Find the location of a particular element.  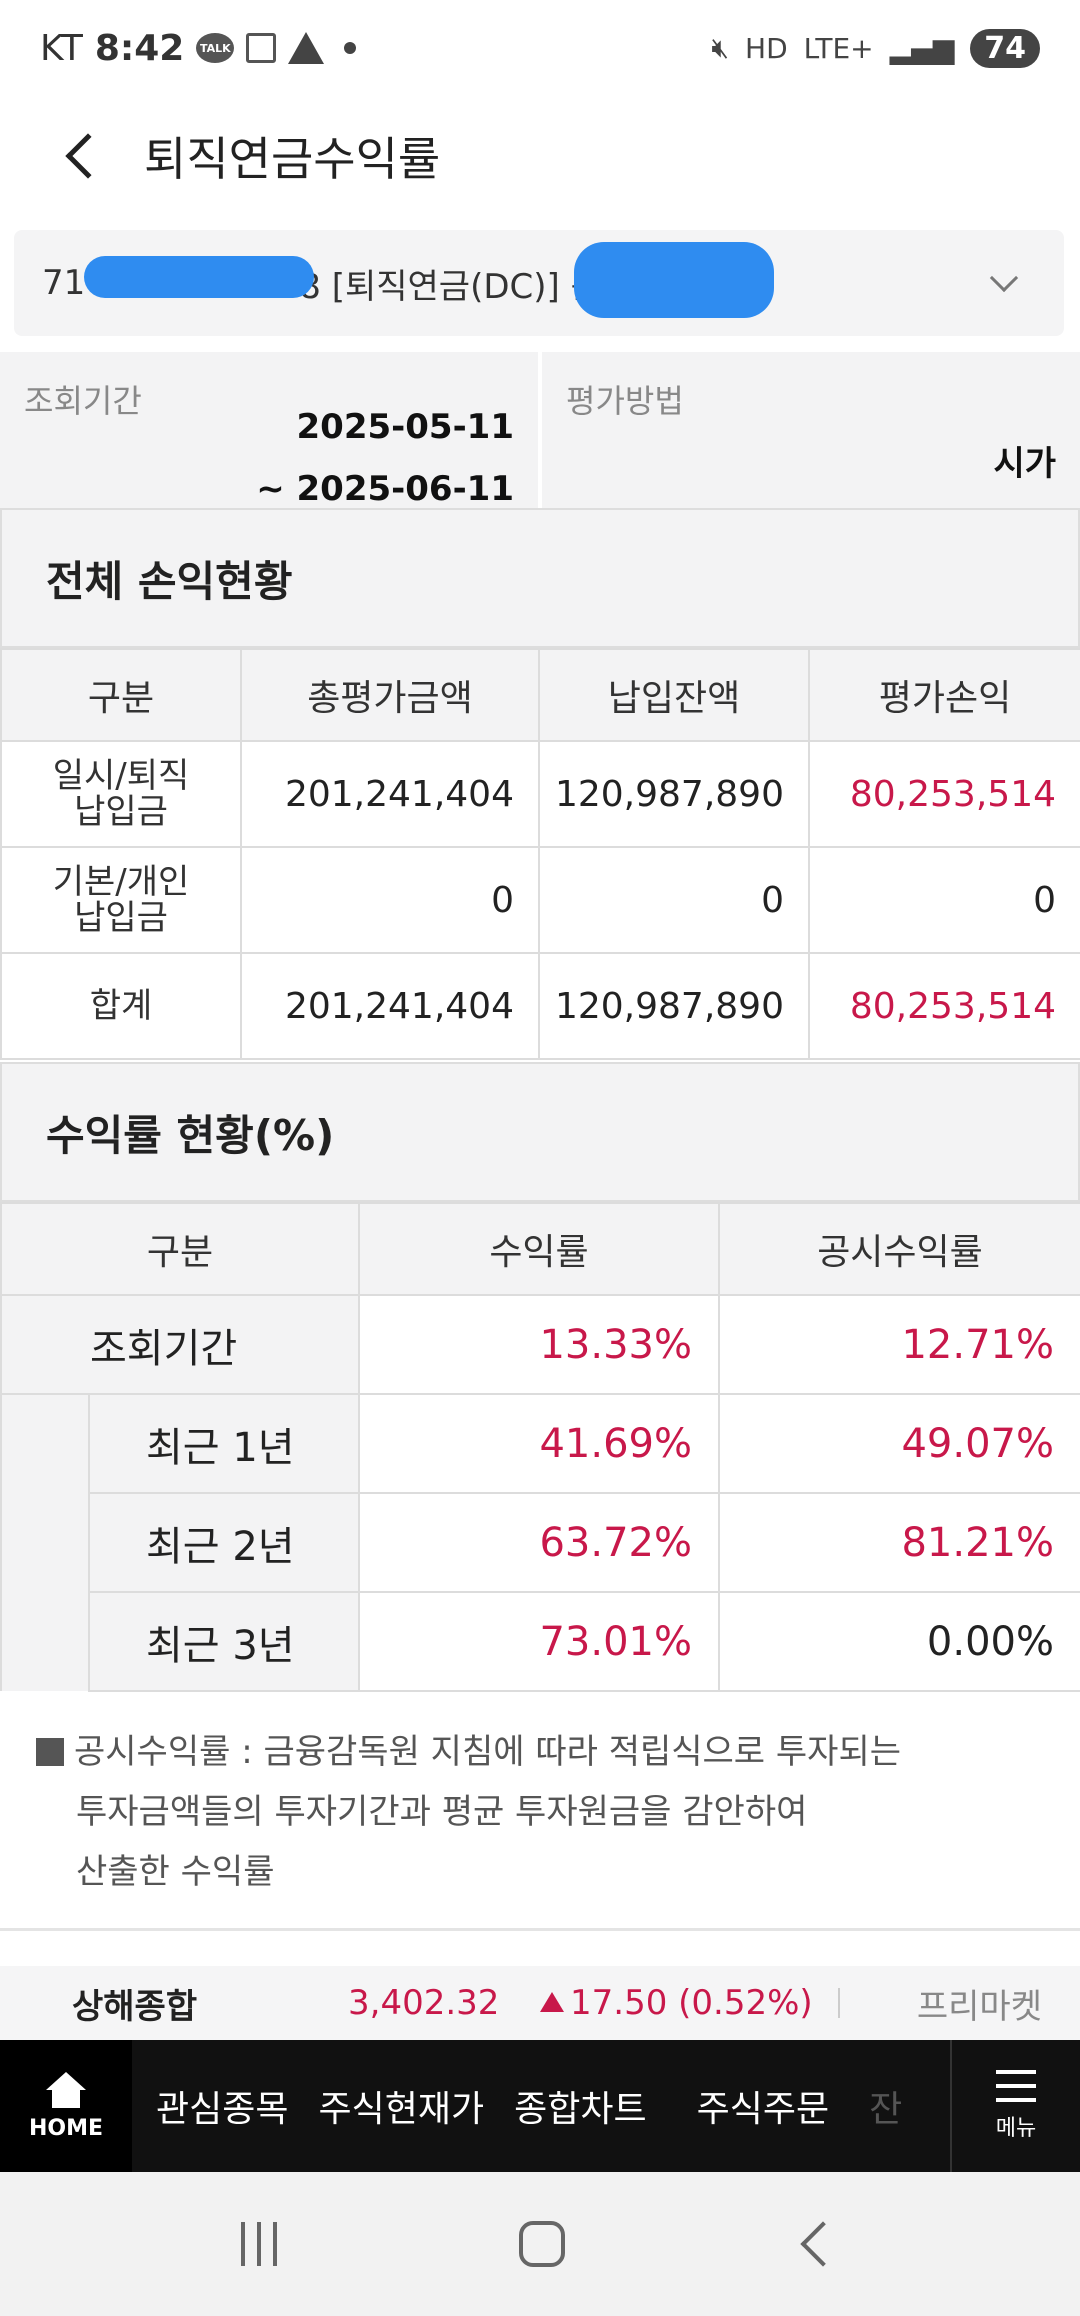

mute-icon: 🔇︎ is located at coordinates (720, 47).